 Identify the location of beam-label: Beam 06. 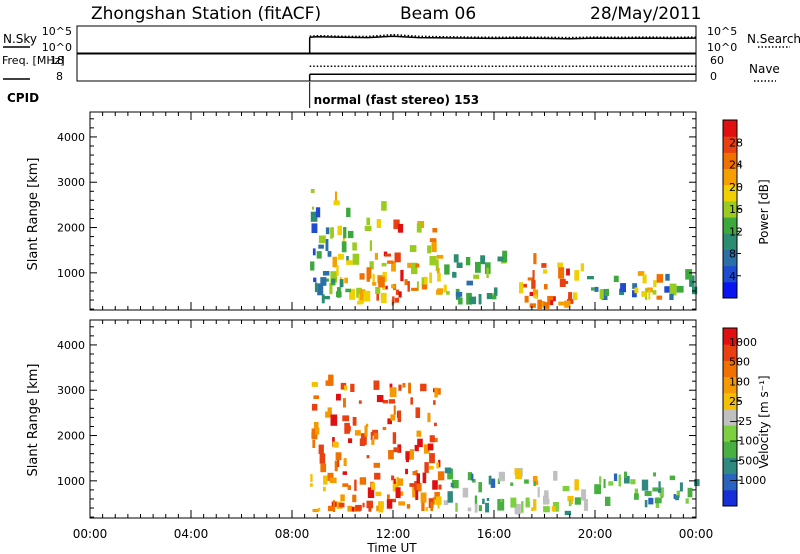
(438, 14).